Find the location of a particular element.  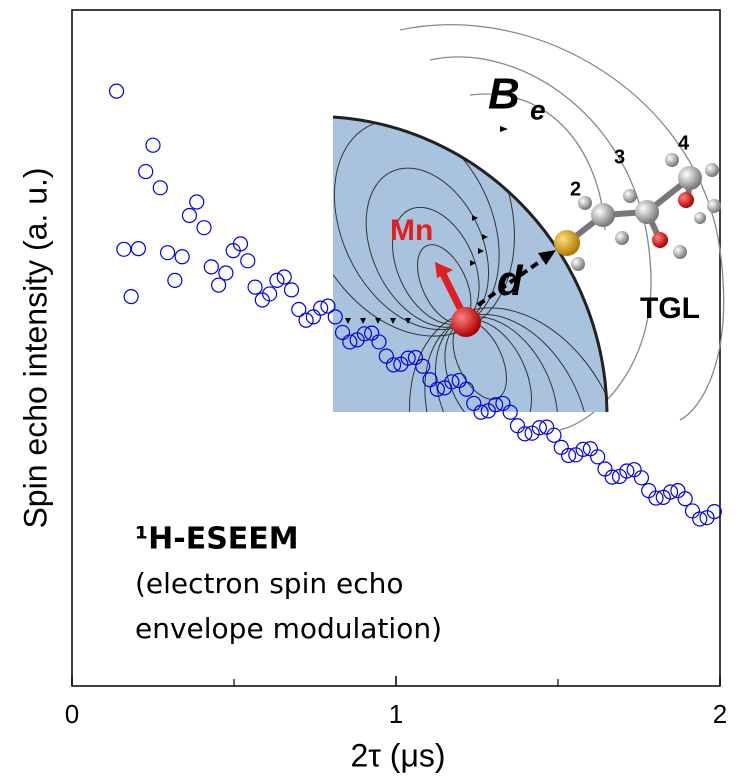

atom-label: 4 is located at coordinates (684, 143).